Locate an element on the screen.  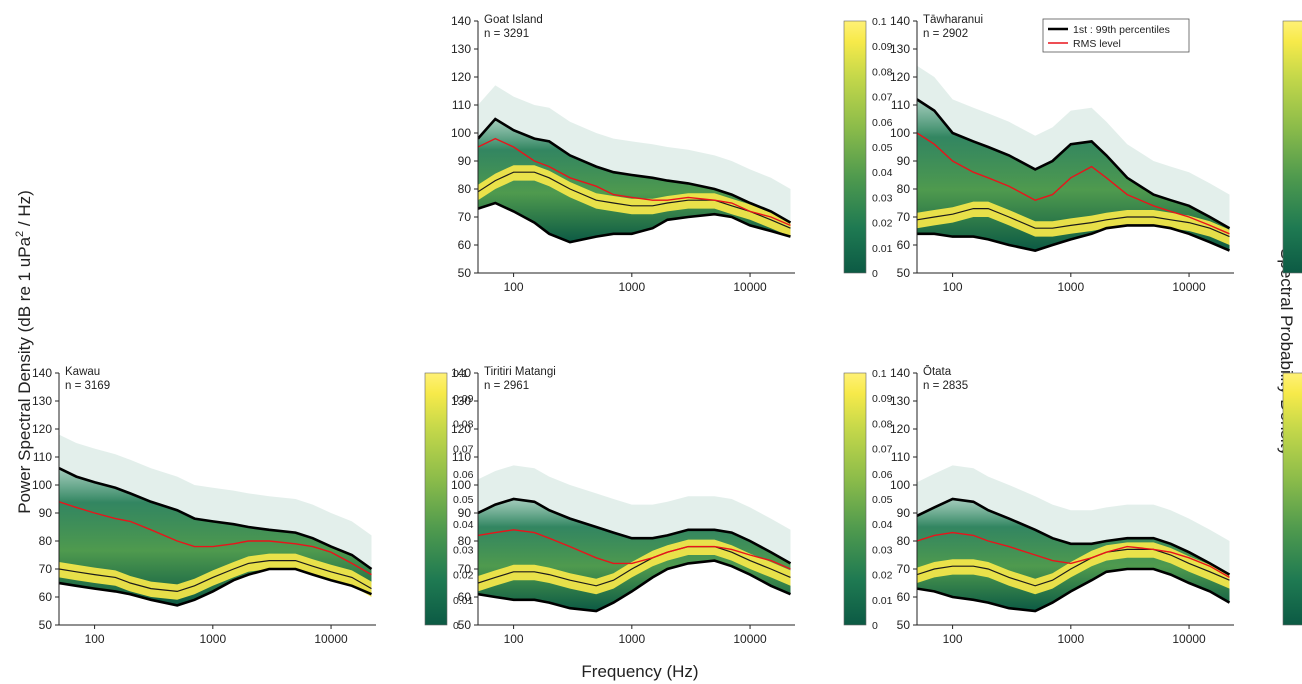
colorbar-tick-label: 0 is located at coordinates (456, 626).